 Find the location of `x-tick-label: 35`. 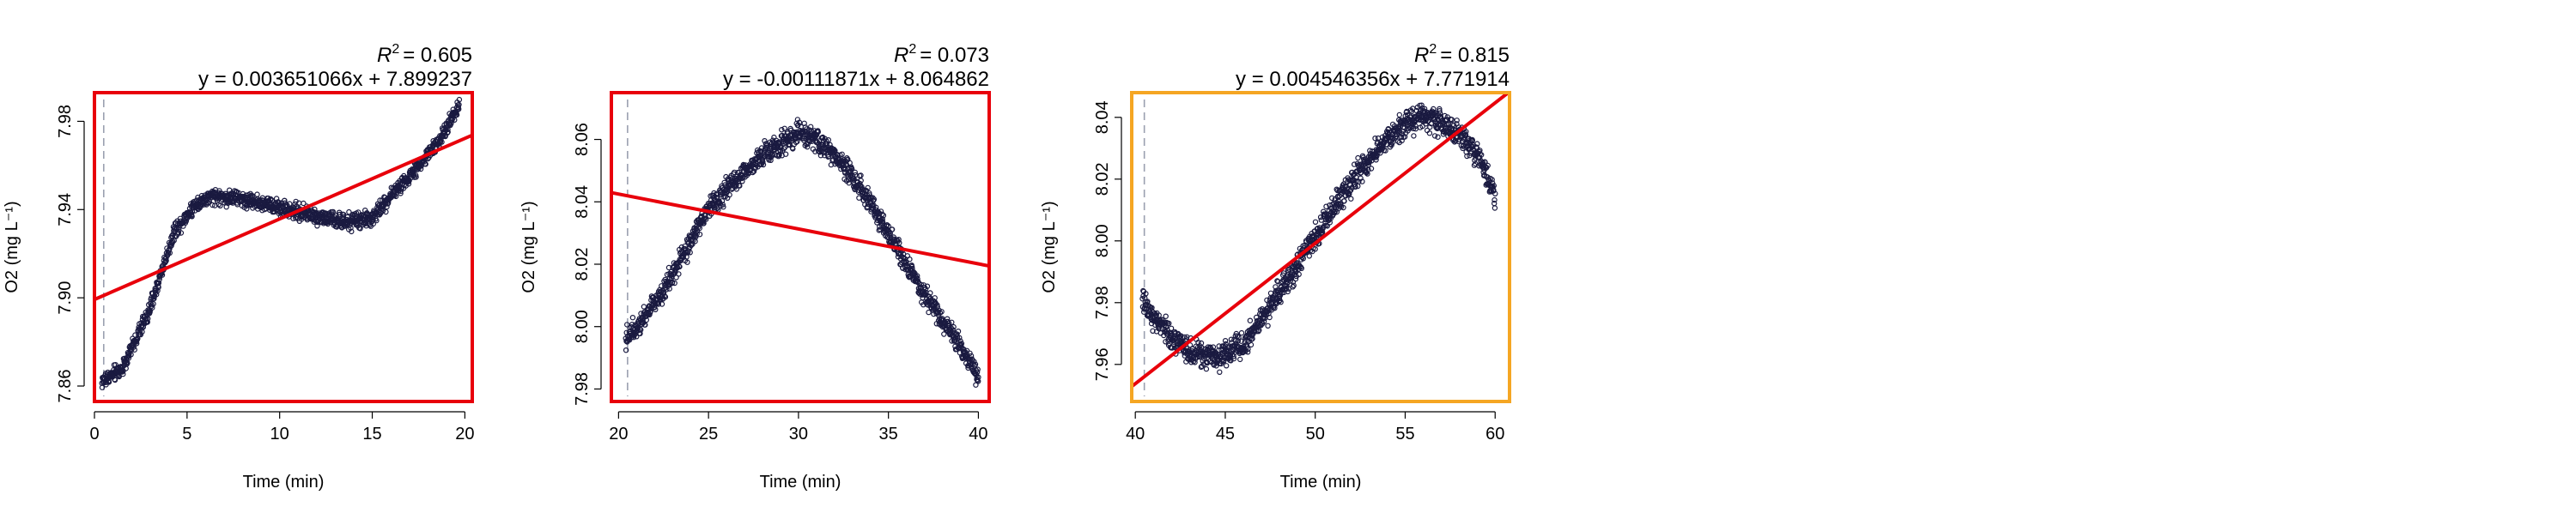

x-tick-label: 35 is located at coordinates (889, 434).